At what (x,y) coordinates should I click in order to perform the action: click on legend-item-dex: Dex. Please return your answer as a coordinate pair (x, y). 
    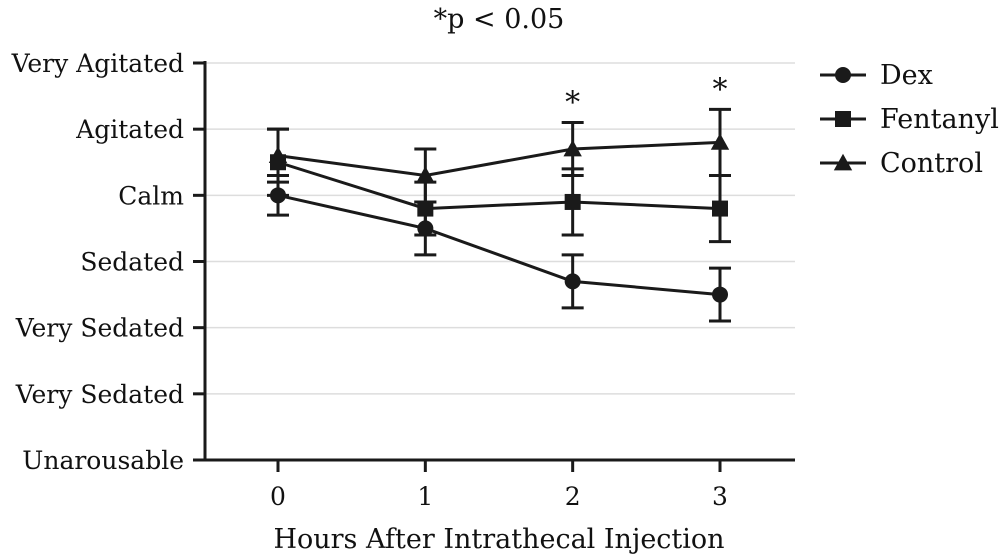
    Looking at the image, I should click on (876, 75).